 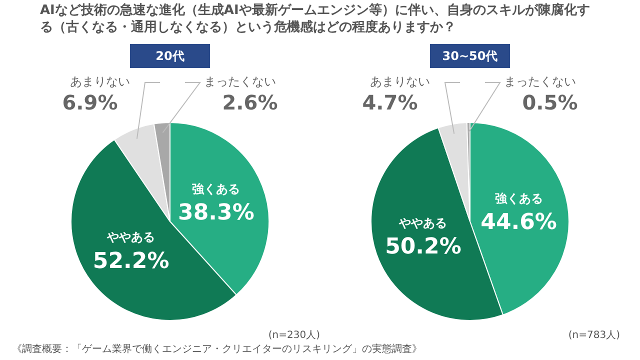 What do you see at coordinates (217, 349) in the screenshot?
I see `text: 《調査概要：「ゲーム業界で働くエンジニア・クリエイターのリスキリング」の実態調査》` at bounding box center [217, 349].